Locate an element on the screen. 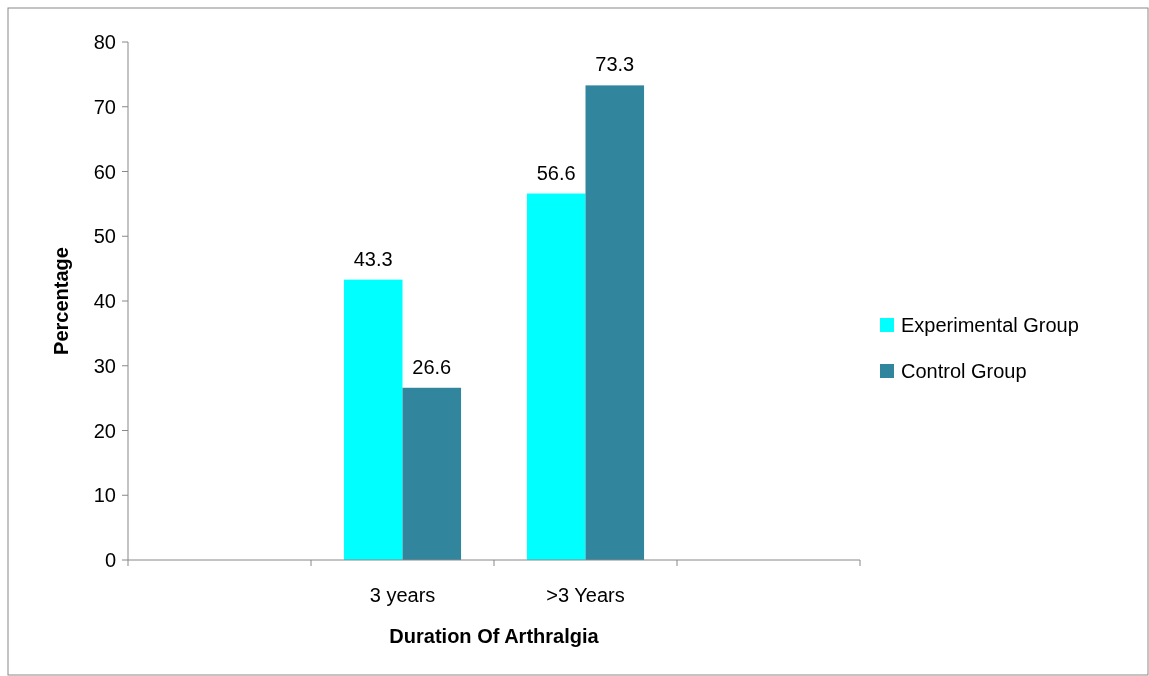 This screenshot has height=676, width=1149. y-tick-label: 10 is located at coordinates (104, 495).